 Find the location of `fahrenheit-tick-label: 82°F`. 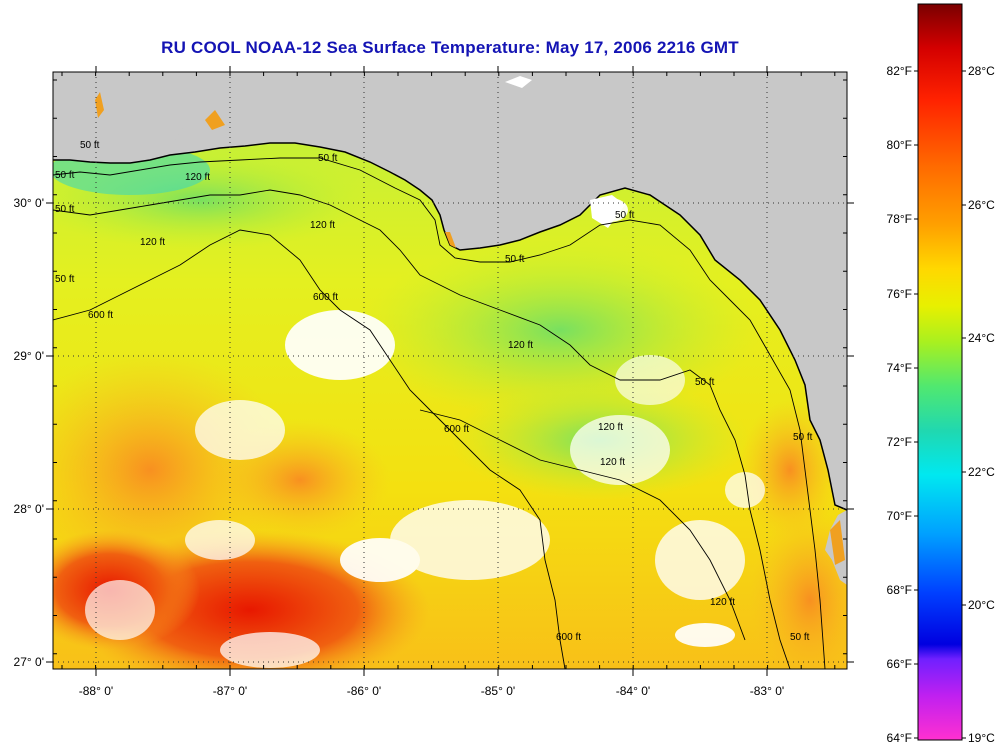

fahrenheit-tick-label: 82°F is located at coordinates (899, 71).